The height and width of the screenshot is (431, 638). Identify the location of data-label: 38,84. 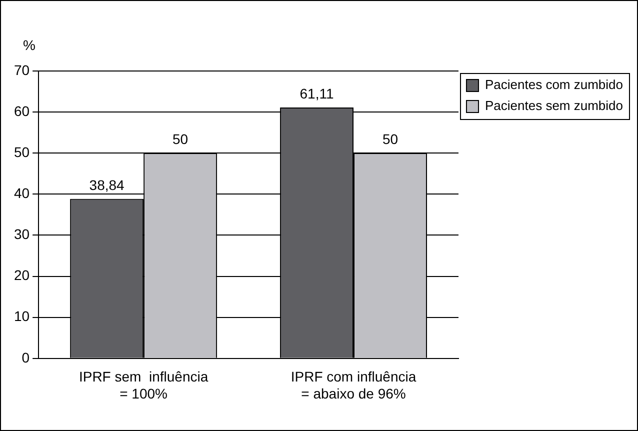
(107, 184).